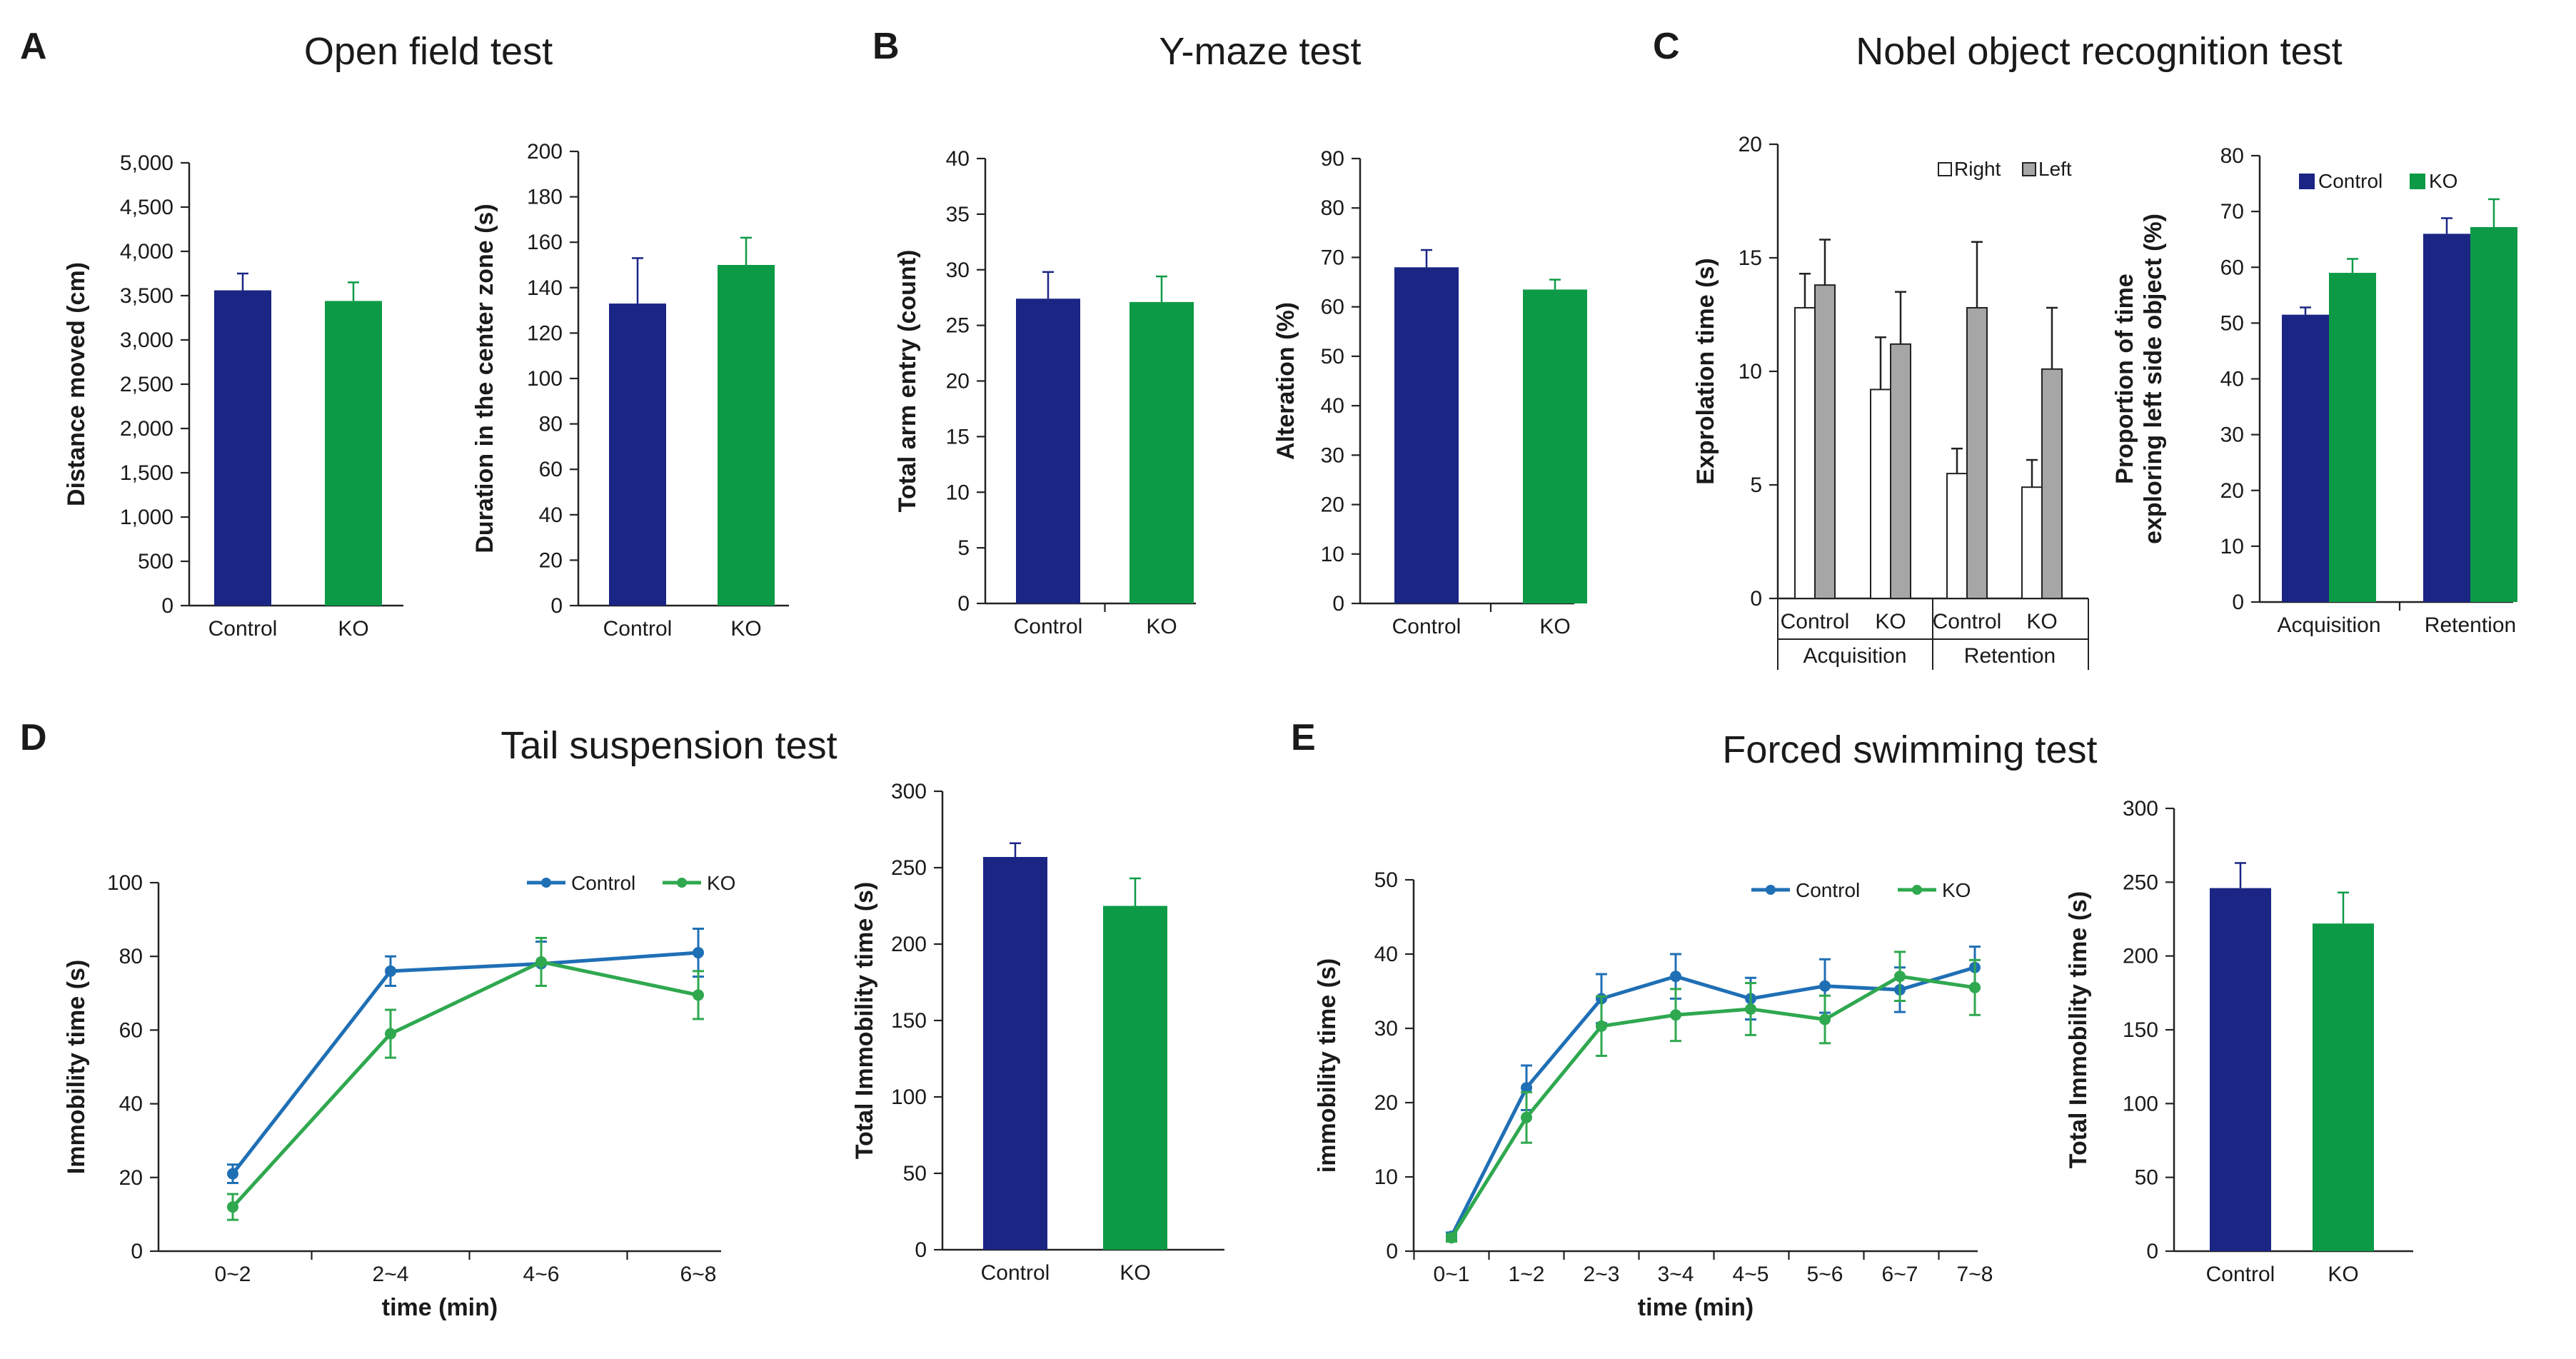 This screenshot has height=1359, width=2576. I want to click on y-tick-label: 180, so click(545, 197).